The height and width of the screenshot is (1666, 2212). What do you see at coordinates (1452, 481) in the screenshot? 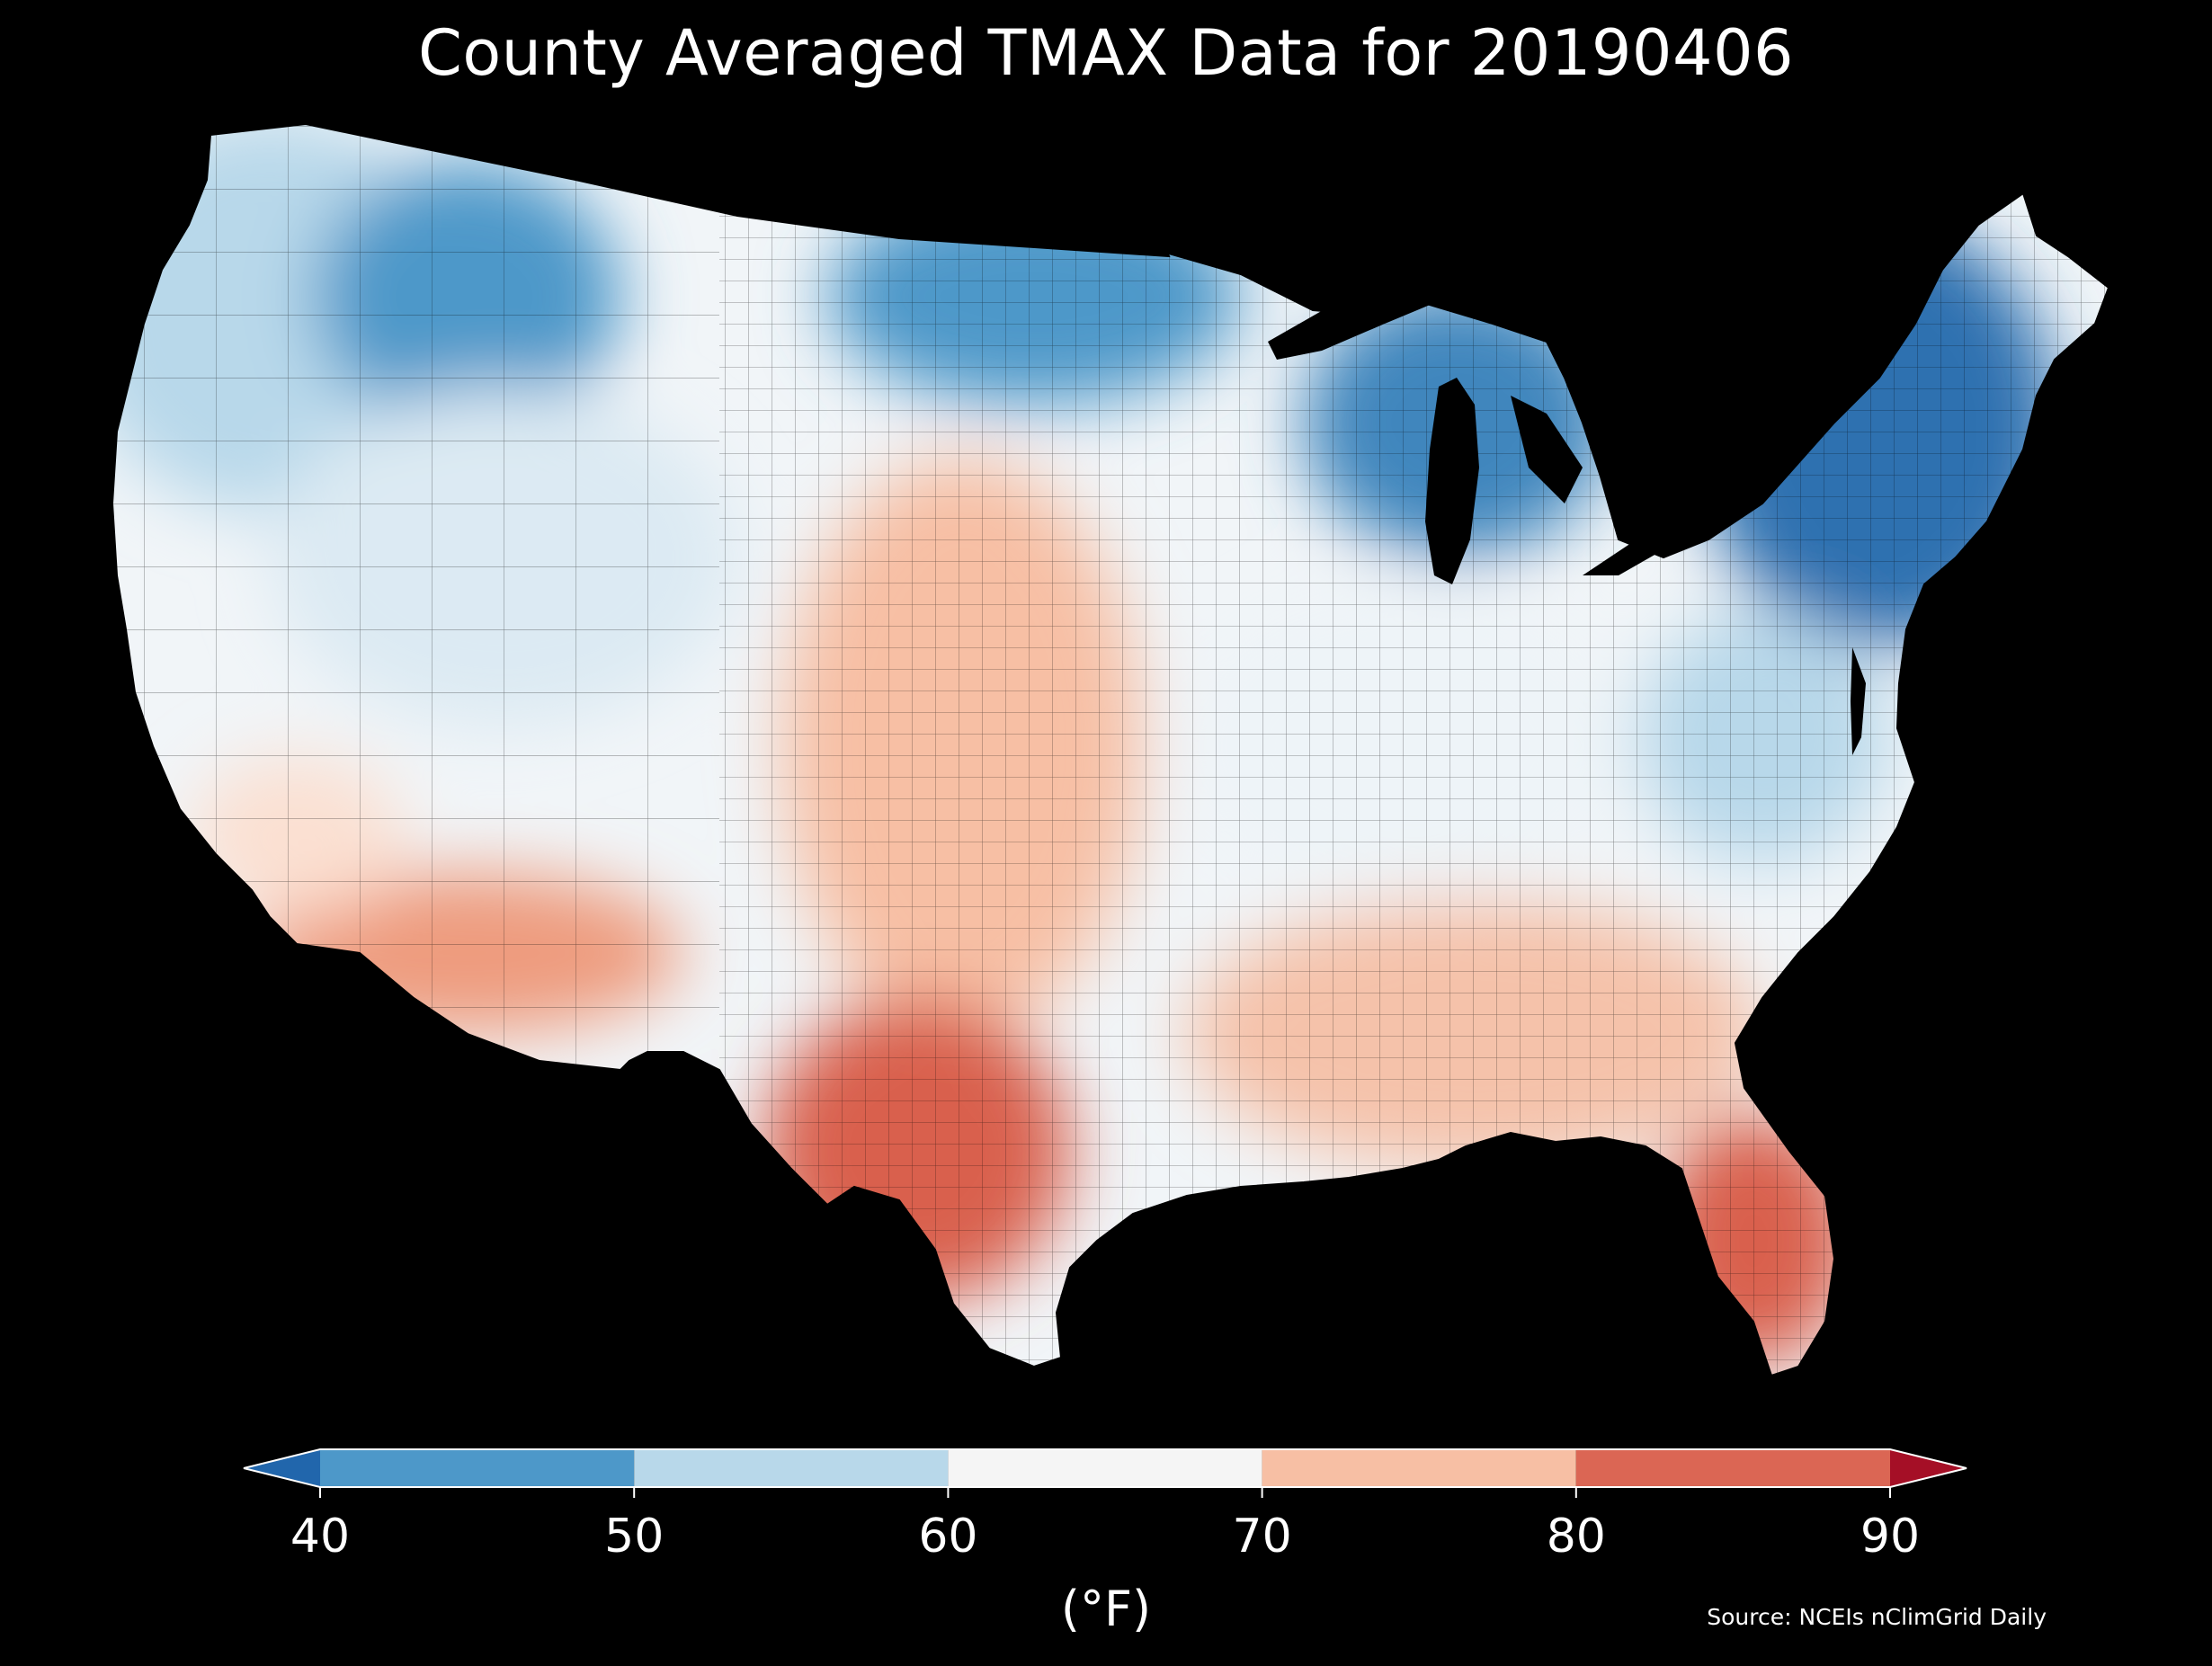
I see `lake-michigan` at bounding box center [1452, 481].